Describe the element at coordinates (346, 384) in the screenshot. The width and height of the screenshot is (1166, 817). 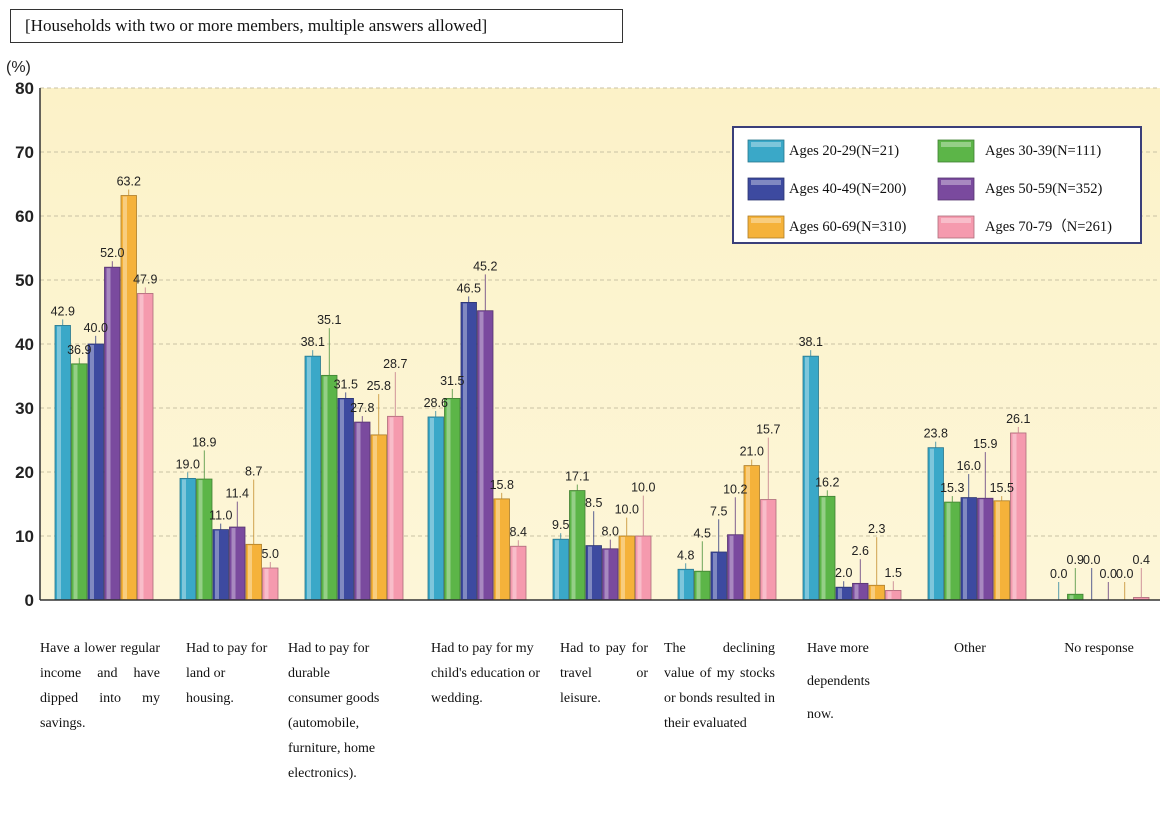
I see `data-label: 31.5` at that location.